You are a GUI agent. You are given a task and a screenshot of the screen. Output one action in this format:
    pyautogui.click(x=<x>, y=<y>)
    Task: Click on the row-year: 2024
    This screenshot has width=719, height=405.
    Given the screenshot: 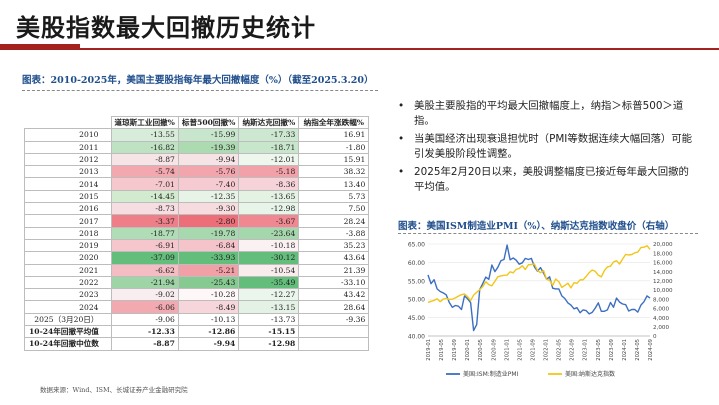 What is the action you would take?
    pyautogui.click(x=68, y=307)
    